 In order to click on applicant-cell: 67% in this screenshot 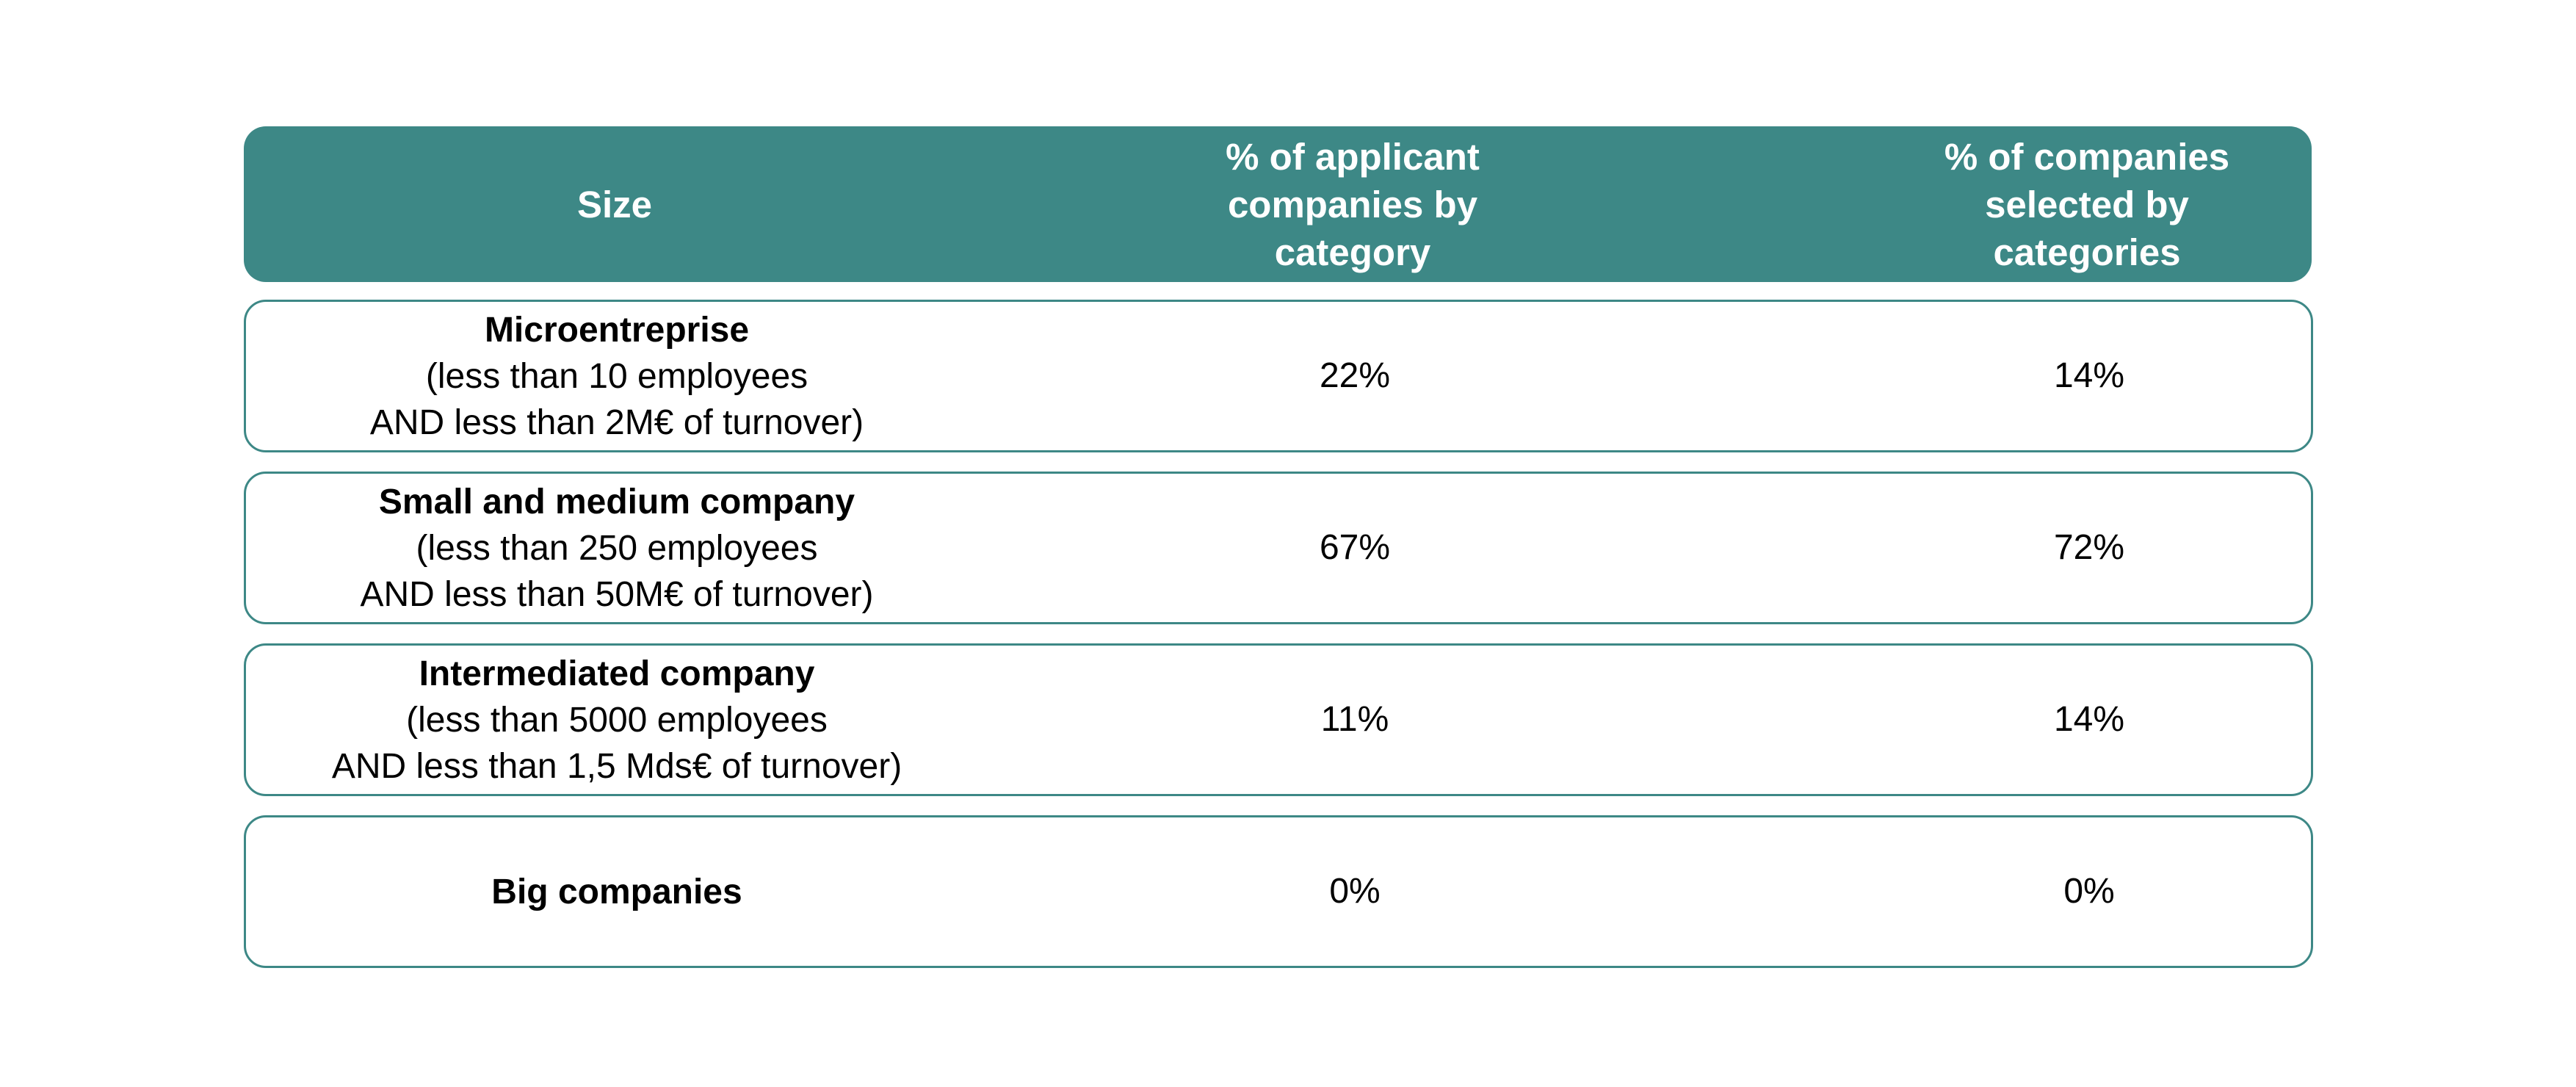, I will do `click(1355, 548)`.